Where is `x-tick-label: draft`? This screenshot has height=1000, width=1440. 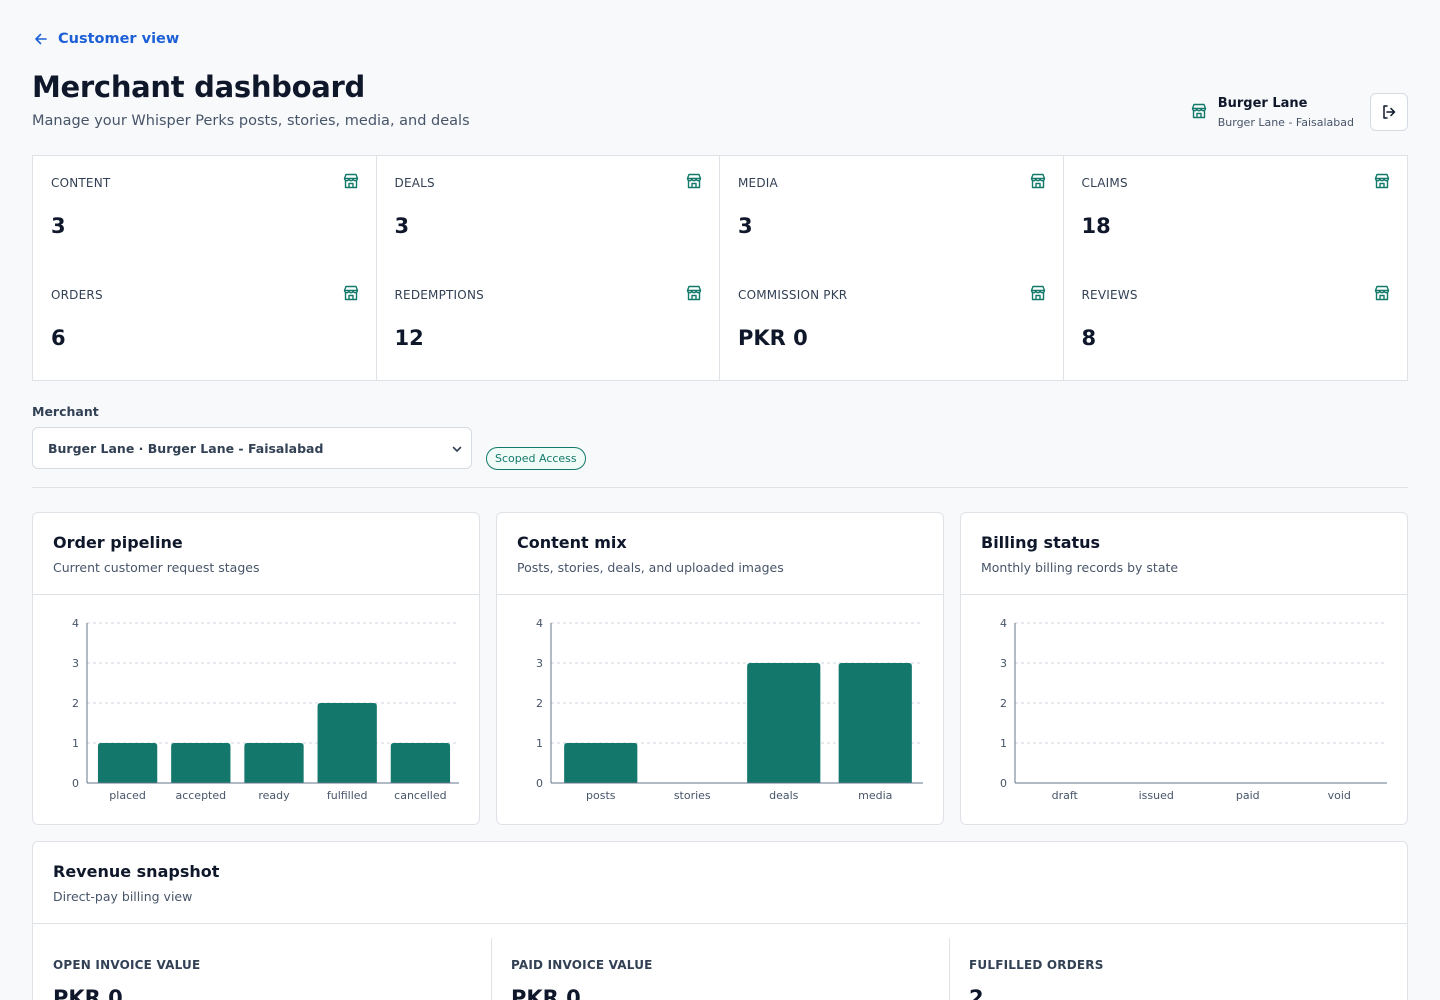
x-tick-label: draft is located at coordinates (1065, 795).